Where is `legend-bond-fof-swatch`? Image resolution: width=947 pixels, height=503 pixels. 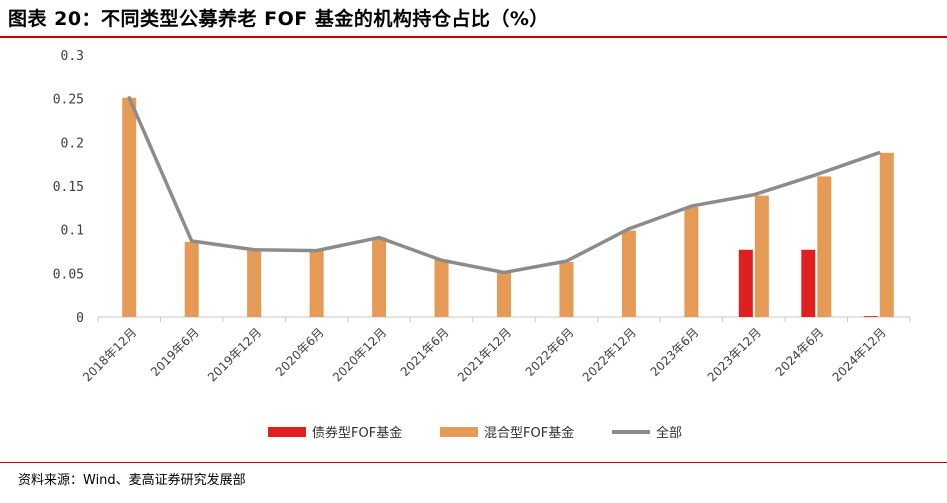 legend-bond-fof-swatch is located at coordinates (287, 432).